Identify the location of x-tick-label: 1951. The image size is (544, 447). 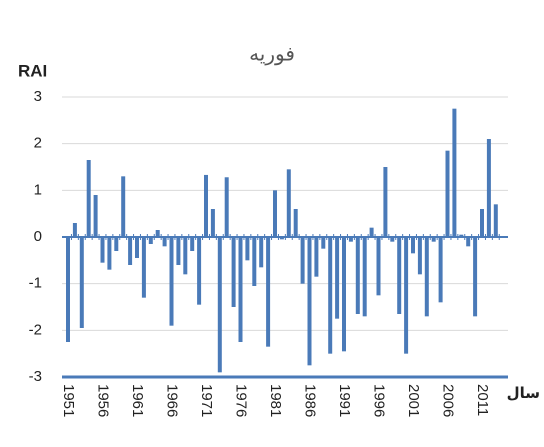
(68, 400).